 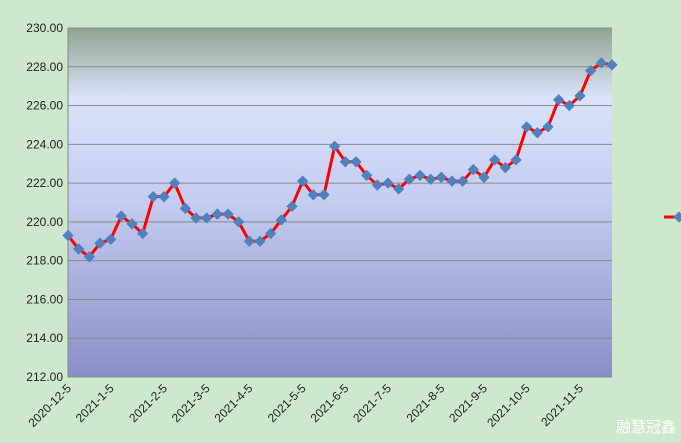 What do you see at coordinates (44, 299) in the screenshot?
I see `y-tick-label: 216.00` at bounding box center [44, 299].